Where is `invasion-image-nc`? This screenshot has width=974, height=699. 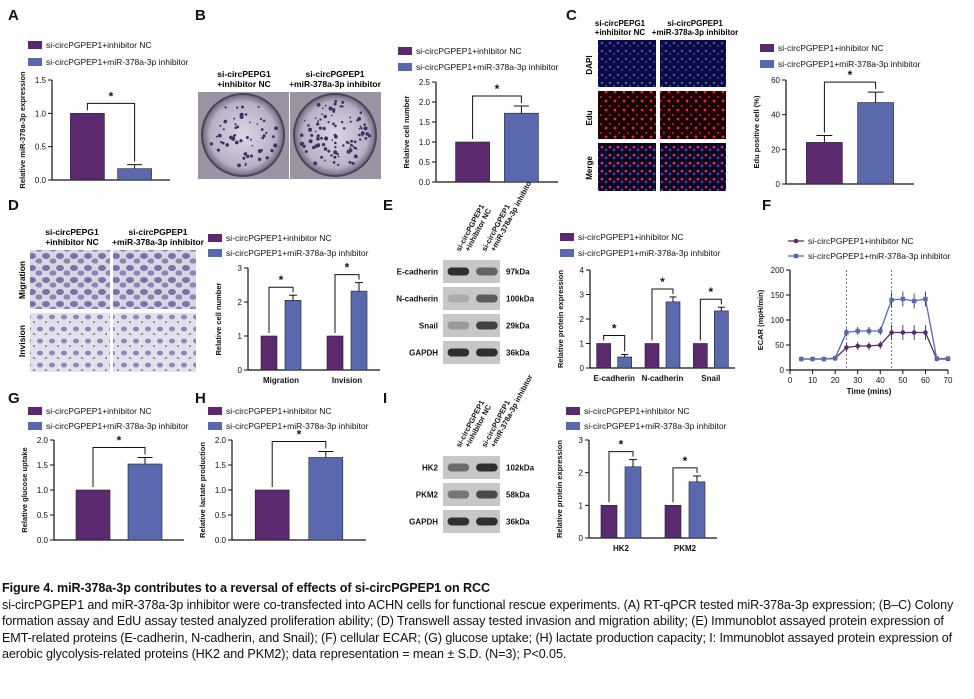 invasion-image-nc is located at coordinates (70, 342).